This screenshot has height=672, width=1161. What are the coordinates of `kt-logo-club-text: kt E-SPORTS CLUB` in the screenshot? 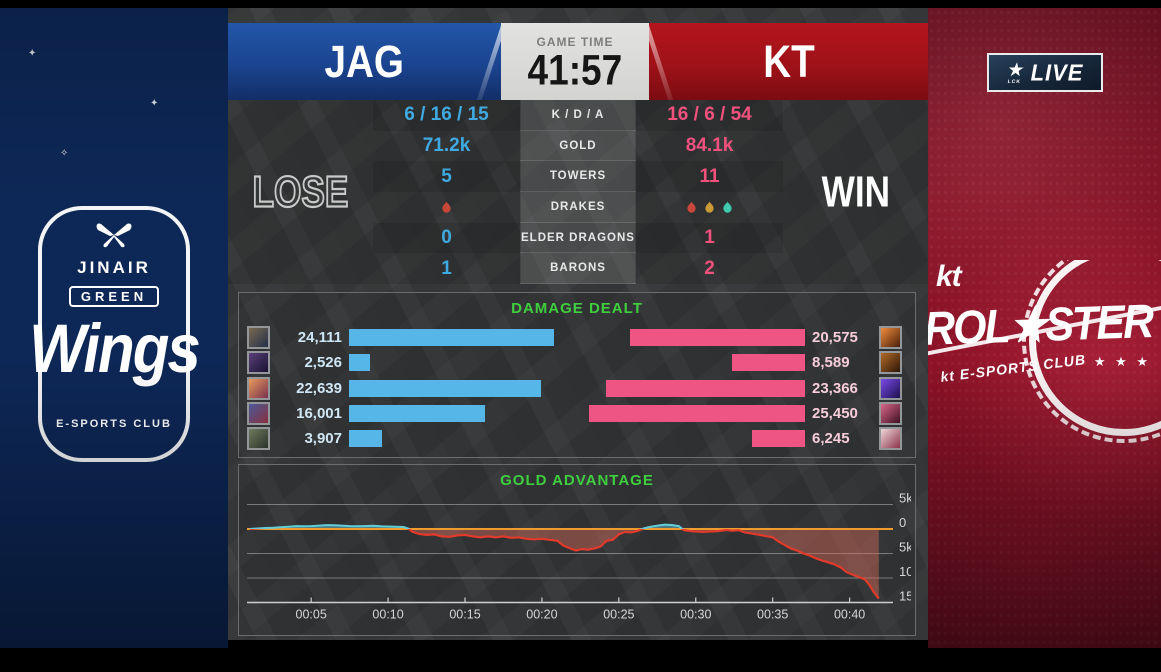 It's located at (1013, 368).